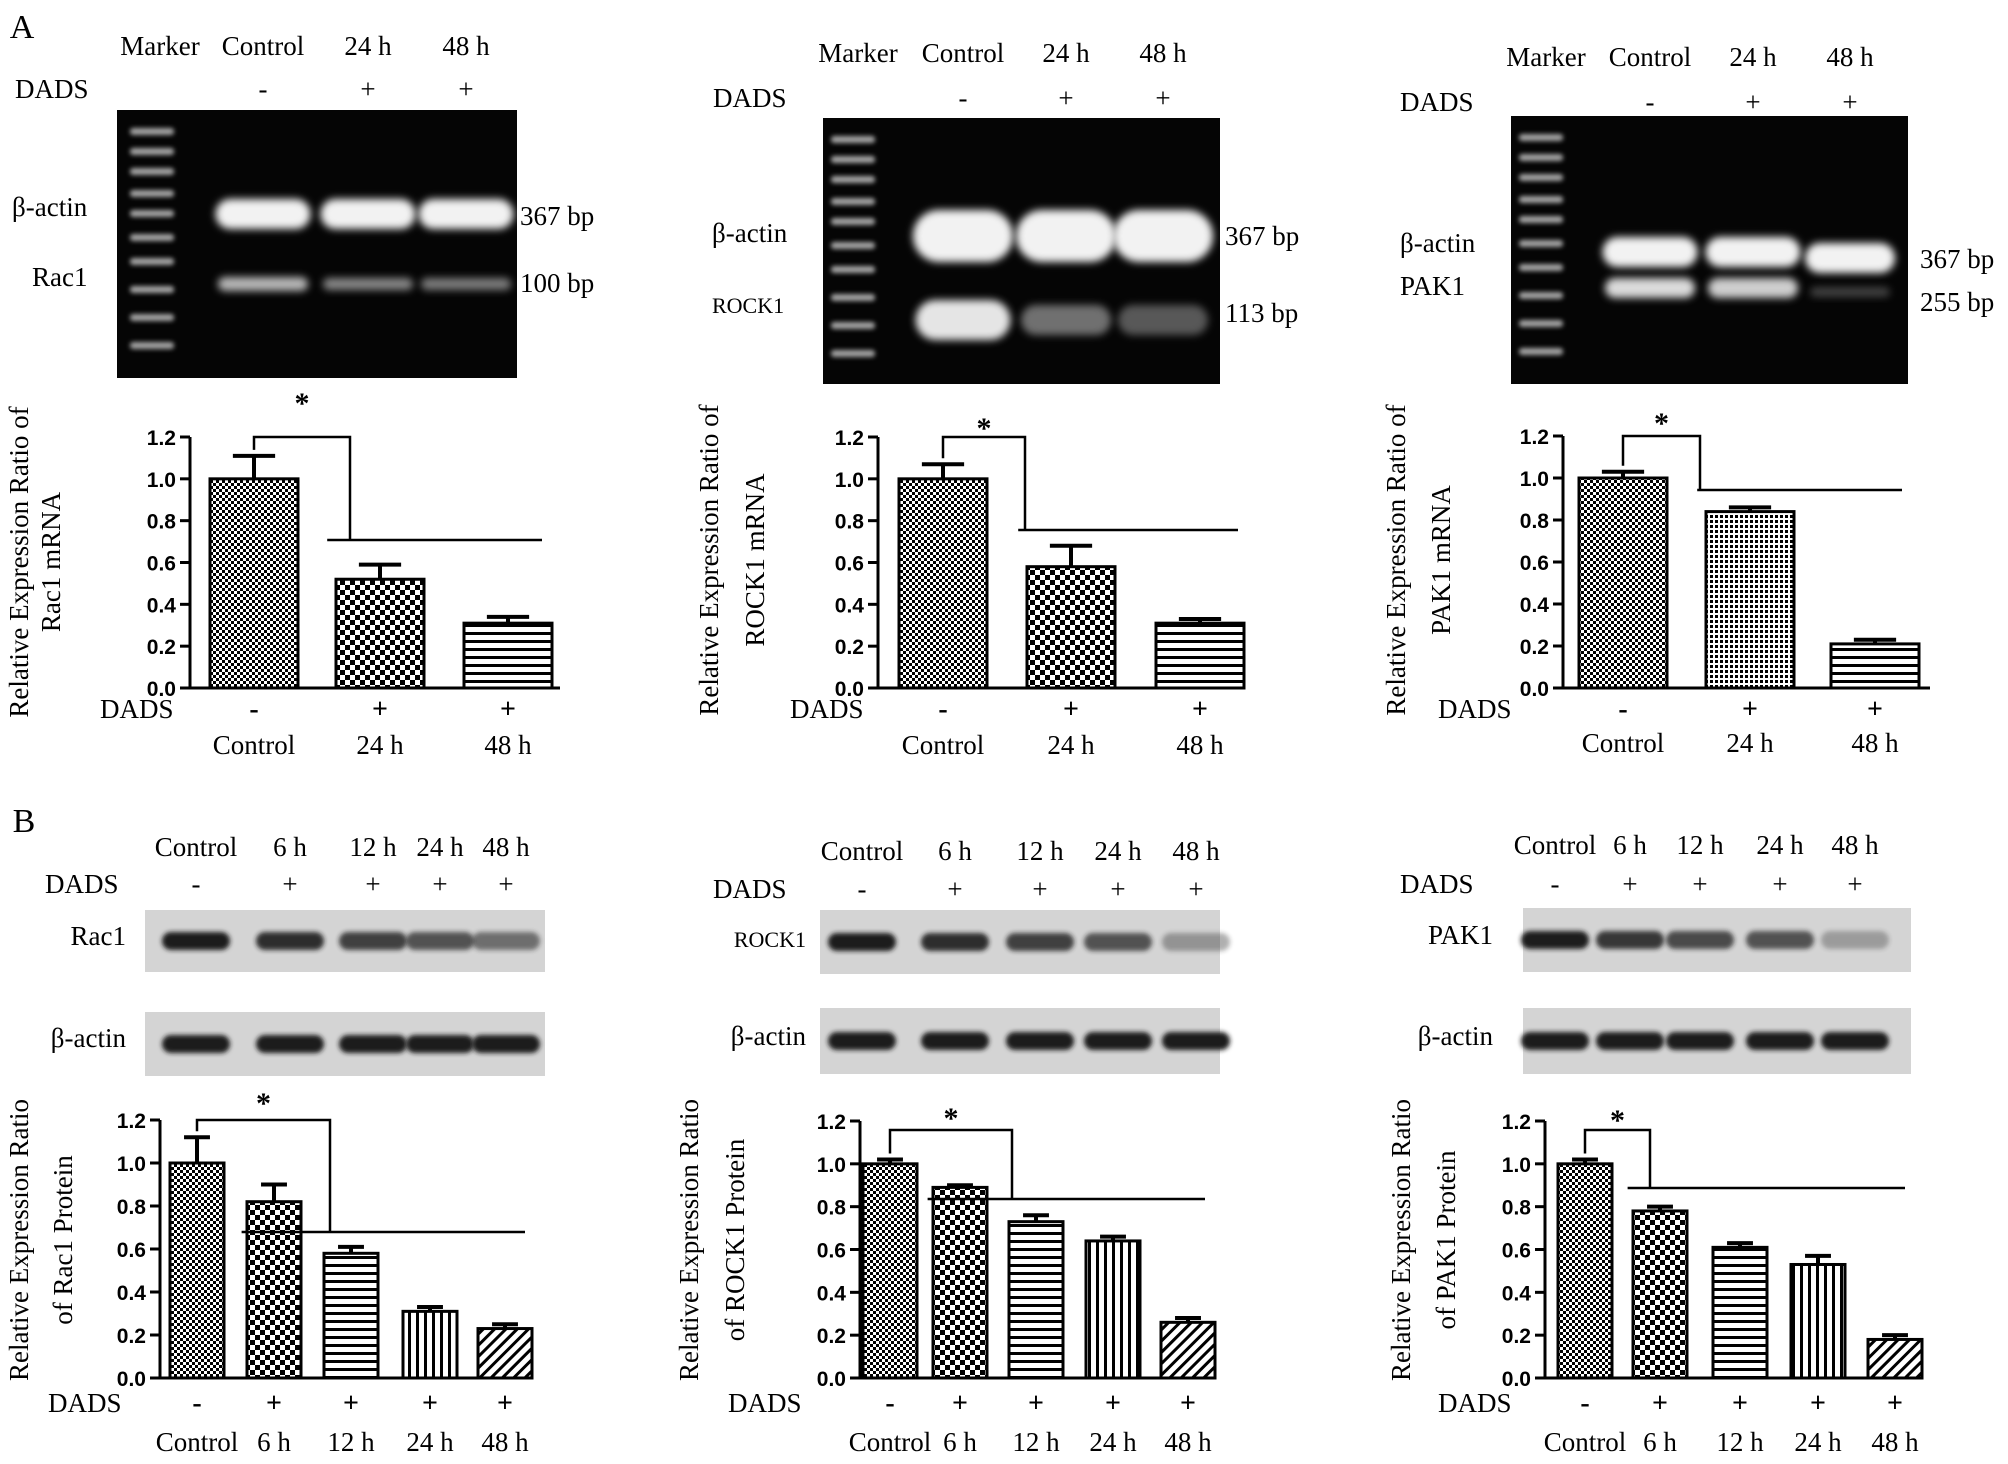 The width and height of the screenshot is (2008, 1464). I want to click on gel-band-label: β-actin, so click(750, 233).